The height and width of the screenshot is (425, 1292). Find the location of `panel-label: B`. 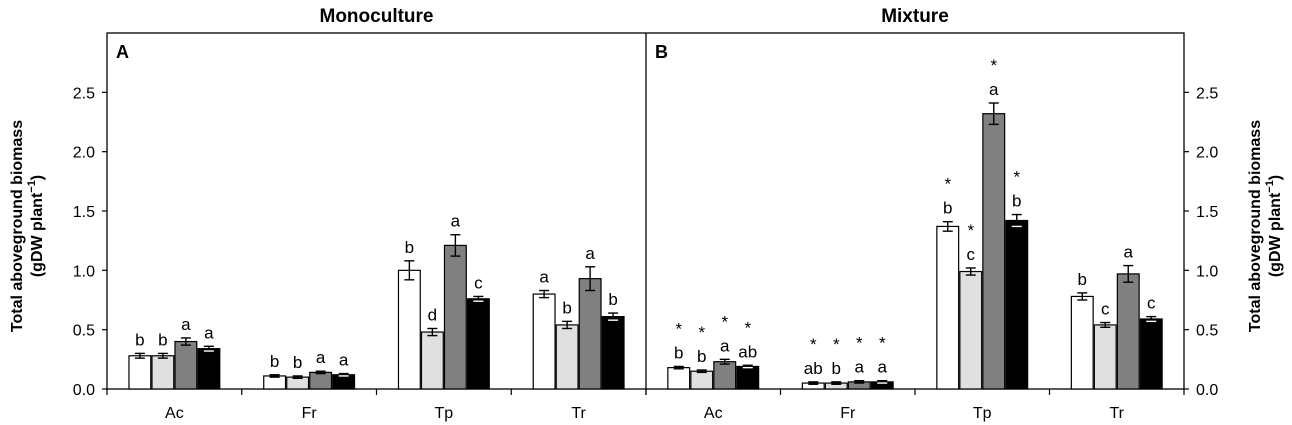

panel-label: B is located at coordinates (661, 52).